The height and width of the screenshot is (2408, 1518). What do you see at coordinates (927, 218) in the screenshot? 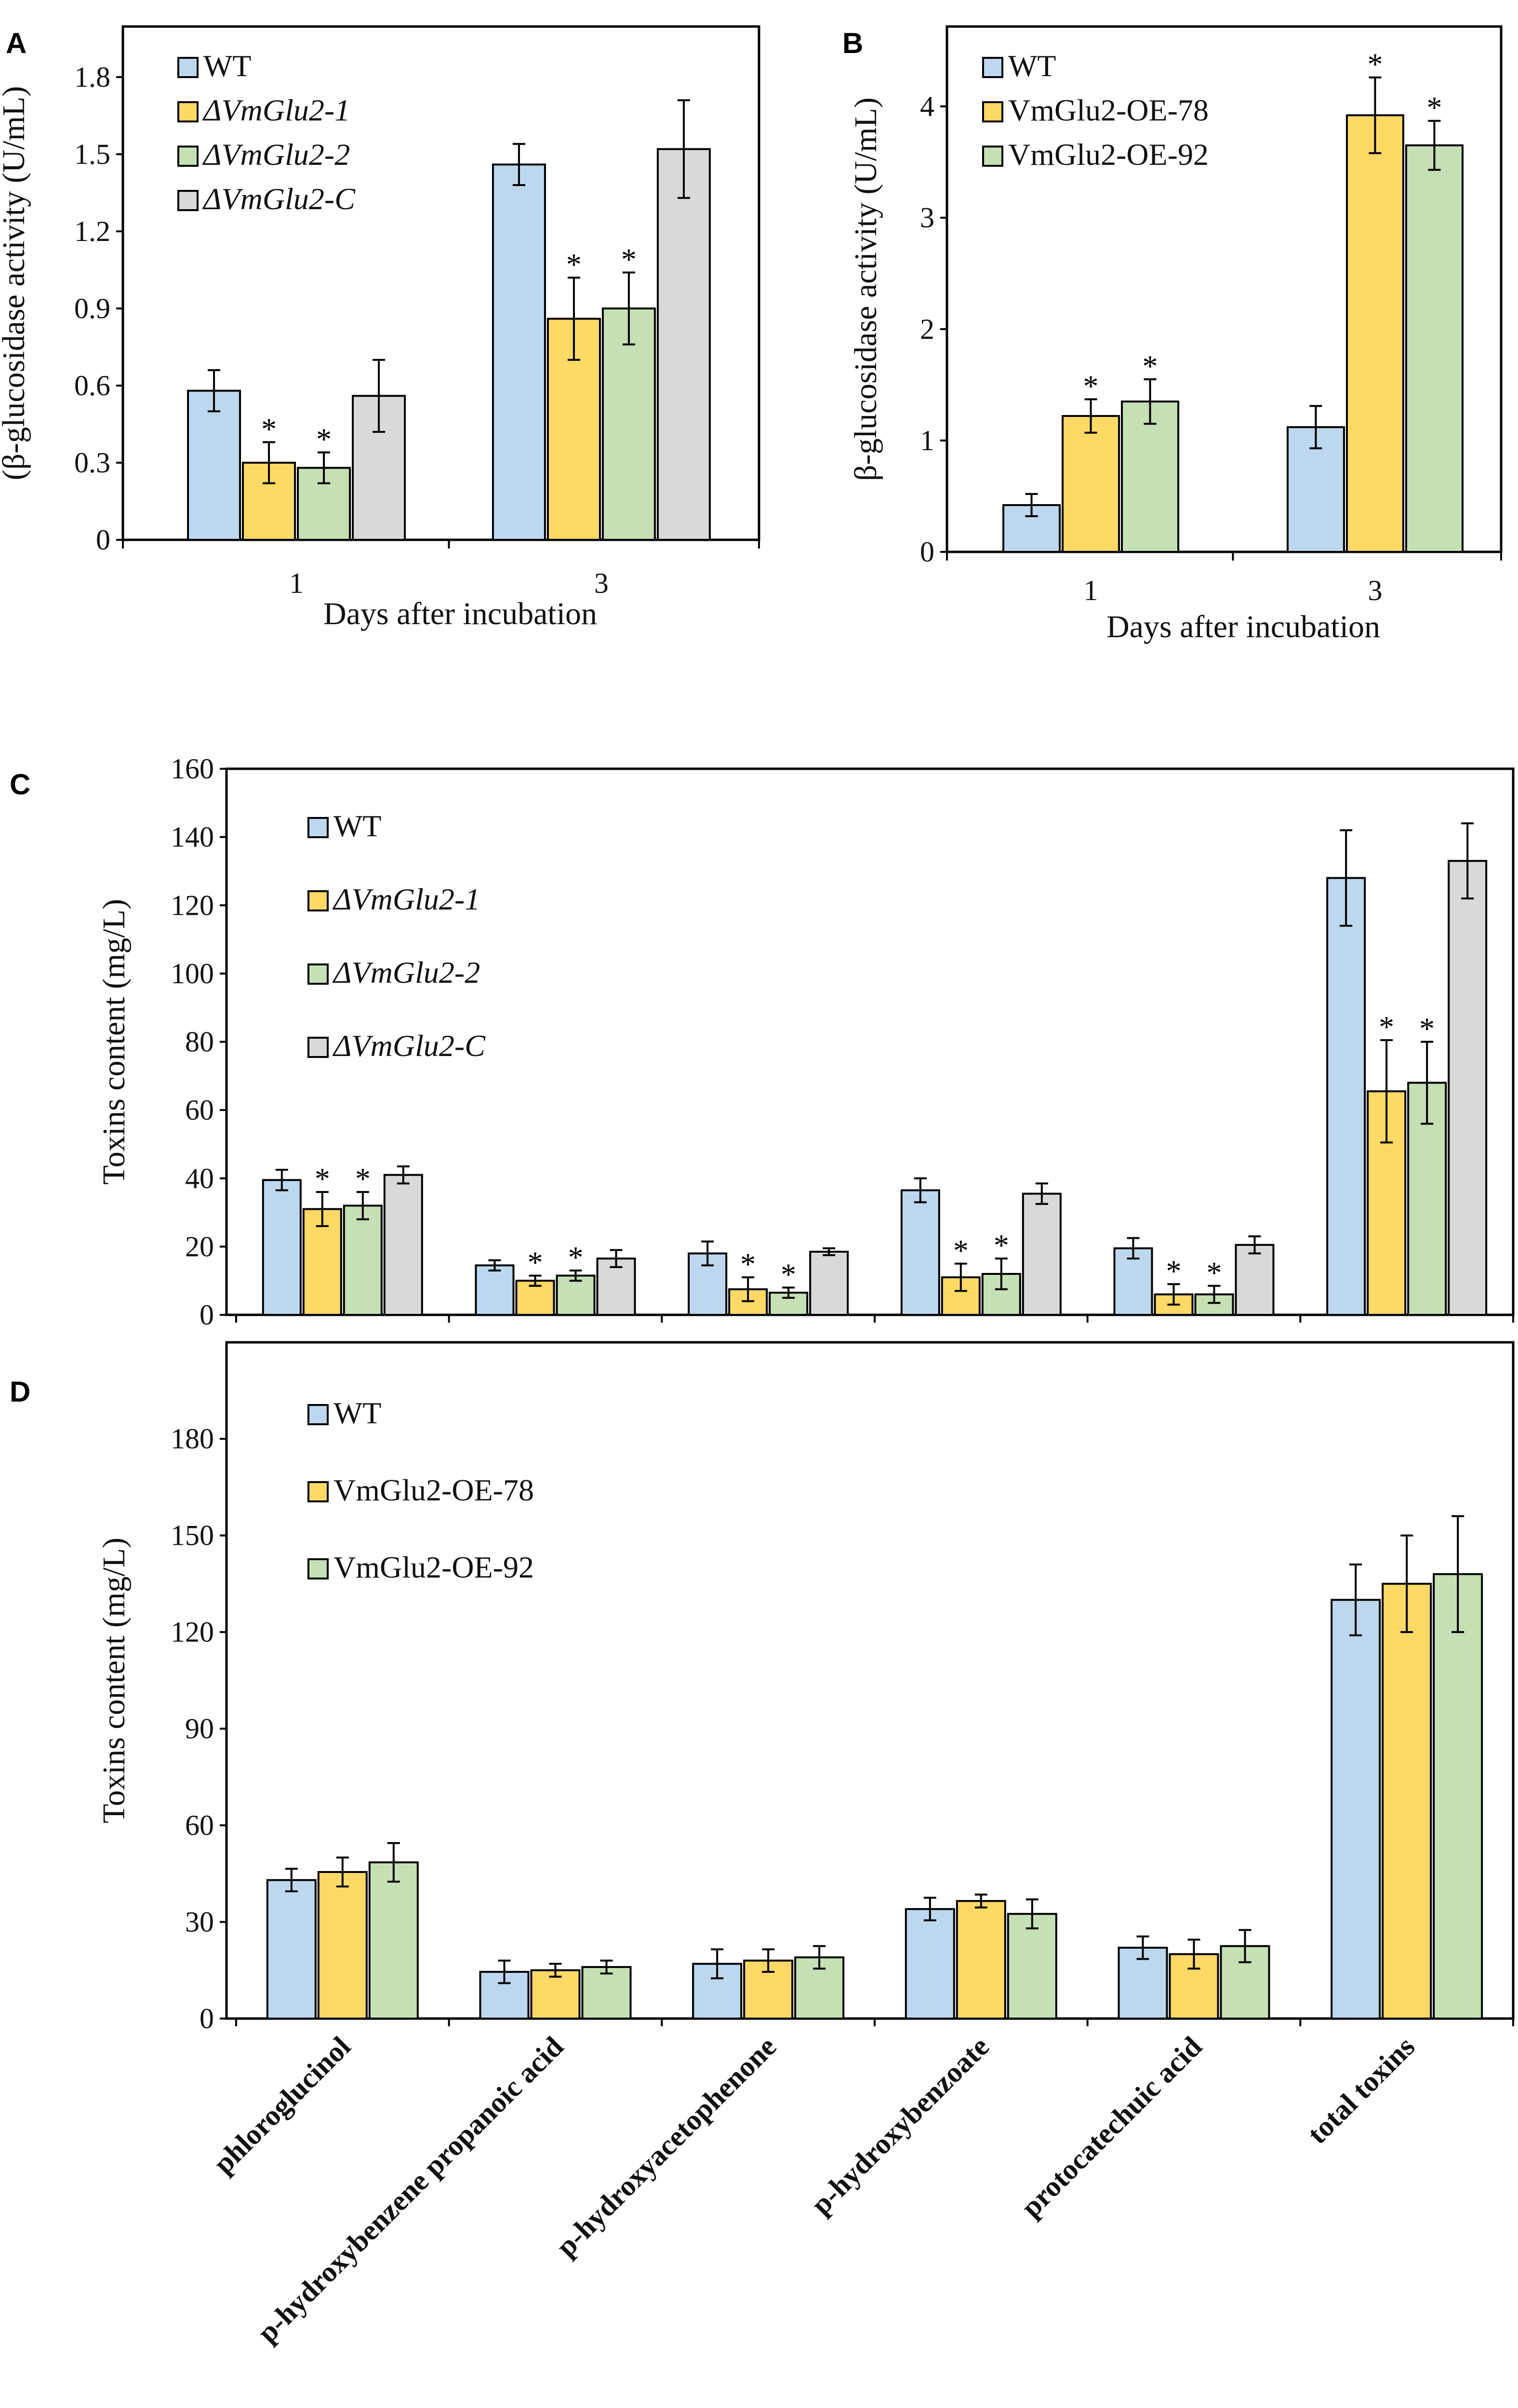
I see `y-tick-label-b: 3` at bounding box center [927, 218].